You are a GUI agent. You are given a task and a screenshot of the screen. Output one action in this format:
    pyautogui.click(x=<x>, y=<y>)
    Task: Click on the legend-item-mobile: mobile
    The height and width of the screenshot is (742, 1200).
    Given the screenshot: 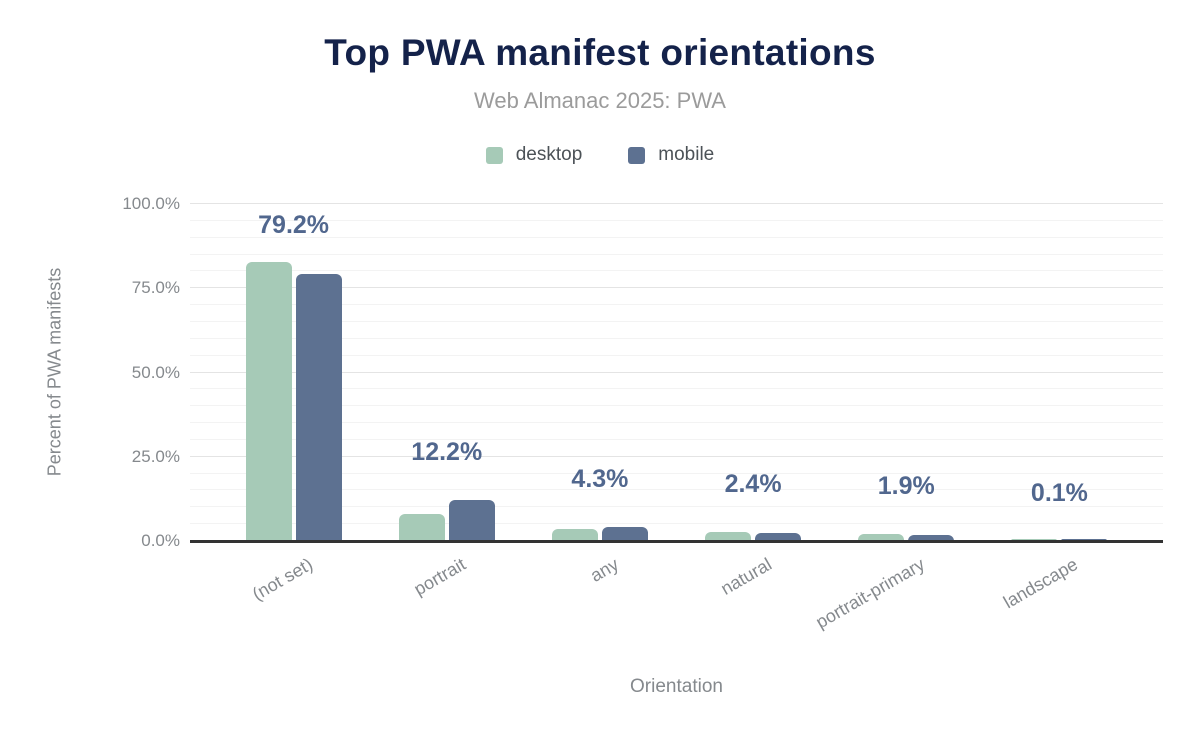 What is the action you would take?
    pyautogui.click(x=671, y=155)
    